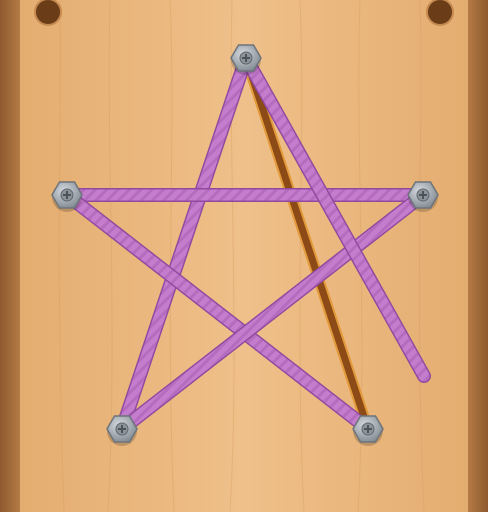  What do you see at coordinates (478, 256) in the screenshot?
I see `frame-right` at bounding box center [478, 256].